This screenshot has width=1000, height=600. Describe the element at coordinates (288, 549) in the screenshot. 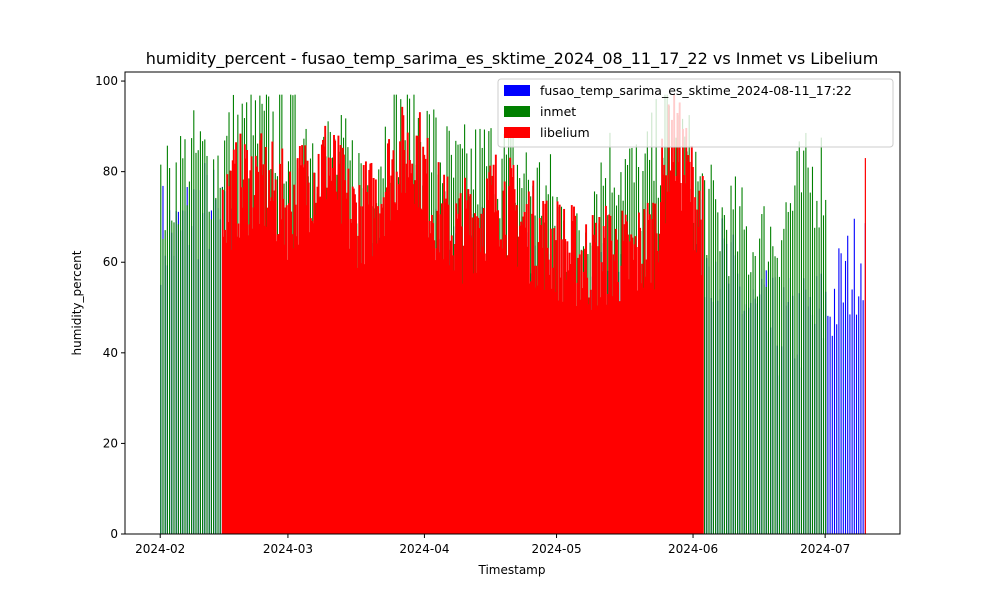

I see `x-tick-label: 2024-03` at that location.